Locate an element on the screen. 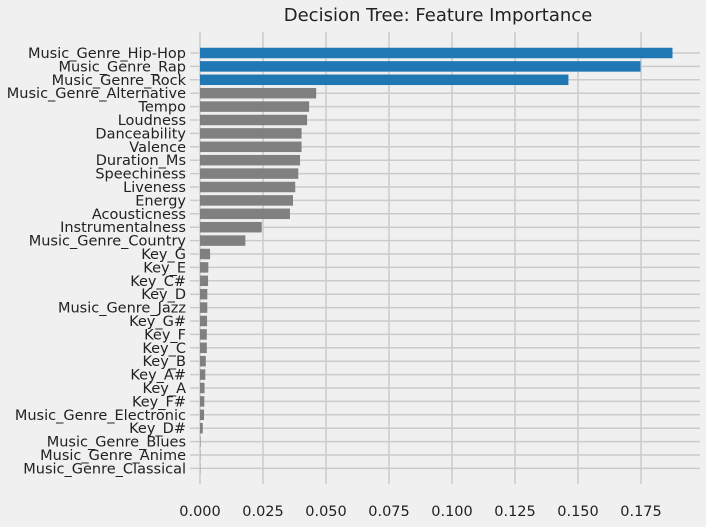 Image resolution: width=706 pixels, height=527 pixels. x-tick-label: 0.000 is located at coordinates (200, 512).